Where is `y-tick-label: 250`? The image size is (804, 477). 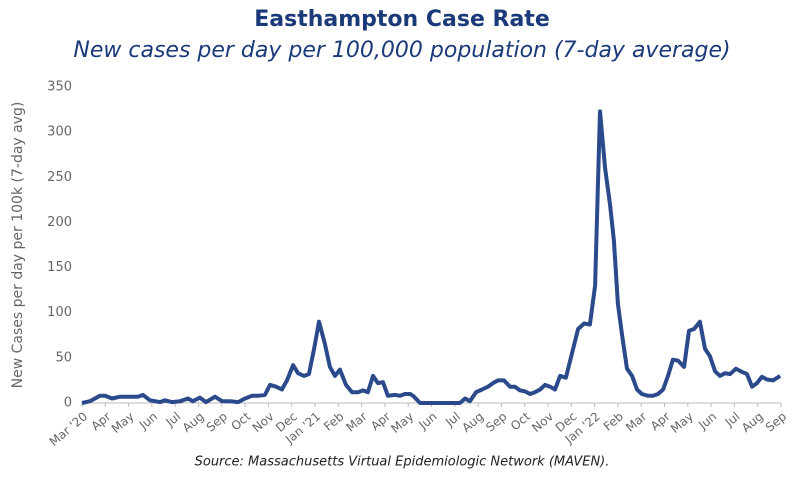
y-tick-label: 250 is located at coordinates (59, 177).